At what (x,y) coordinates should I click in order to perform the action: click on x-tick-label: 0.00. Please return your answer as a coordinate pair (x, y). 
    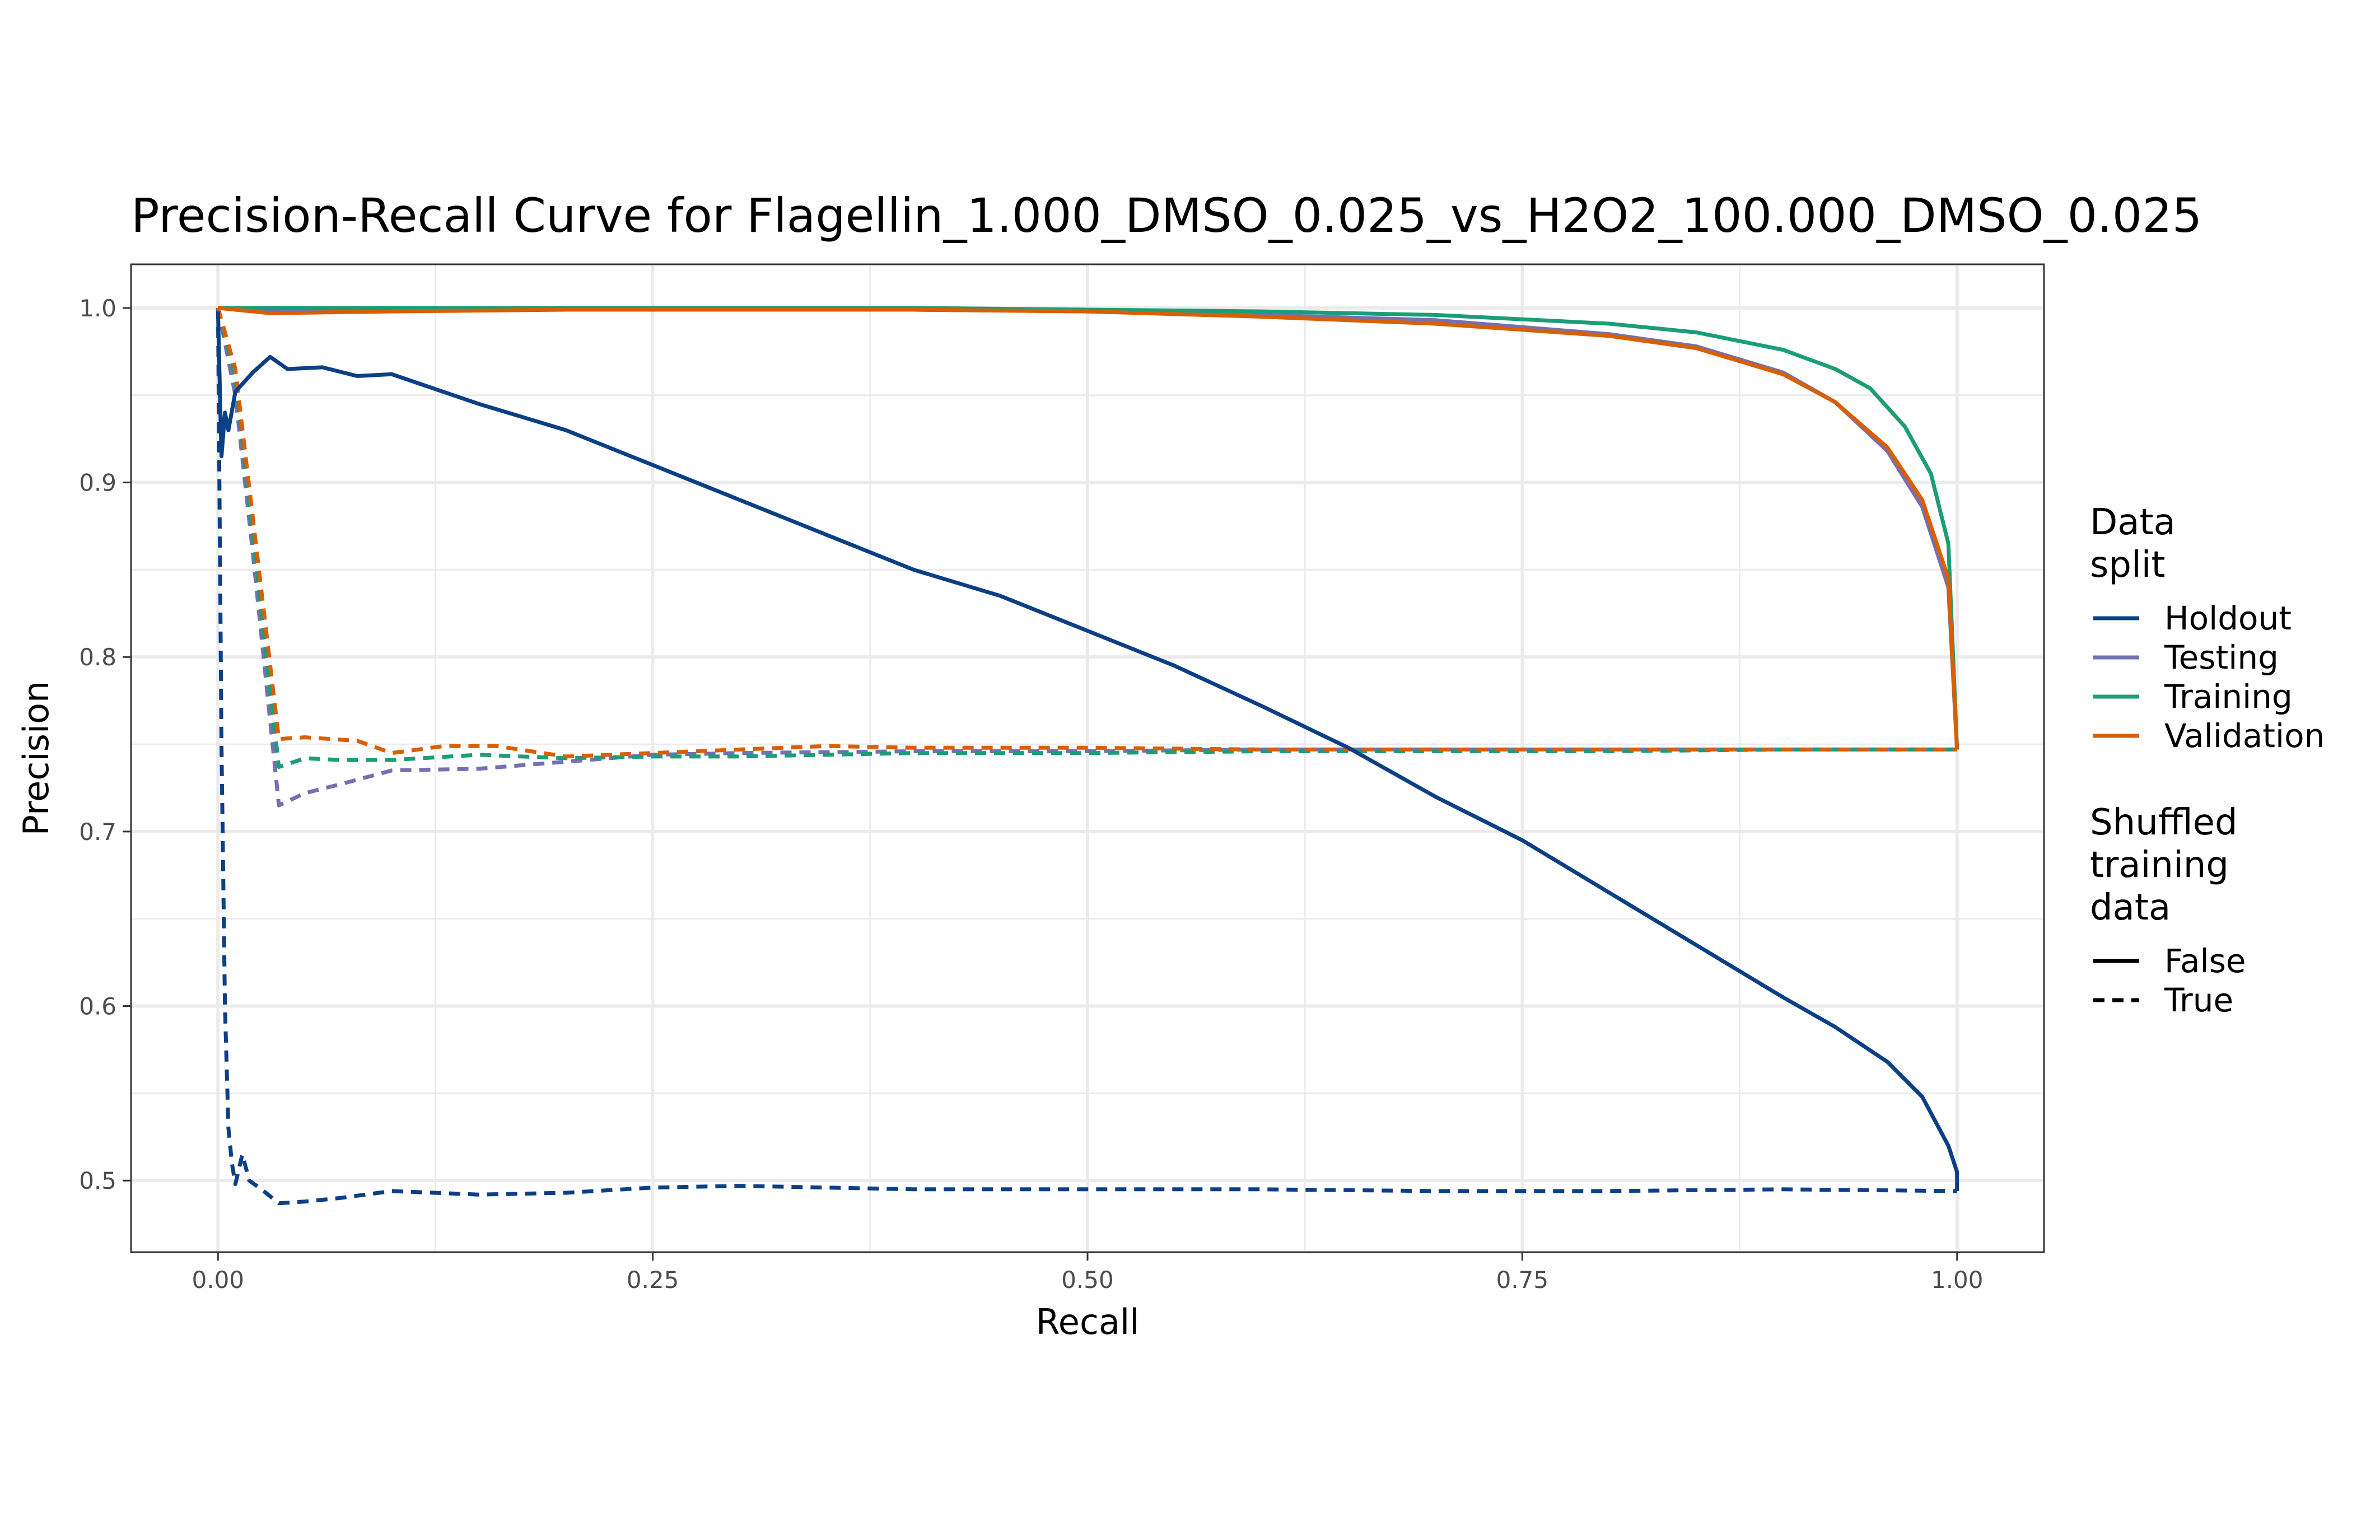
    Looking at the image, I should click on (219, 1280).